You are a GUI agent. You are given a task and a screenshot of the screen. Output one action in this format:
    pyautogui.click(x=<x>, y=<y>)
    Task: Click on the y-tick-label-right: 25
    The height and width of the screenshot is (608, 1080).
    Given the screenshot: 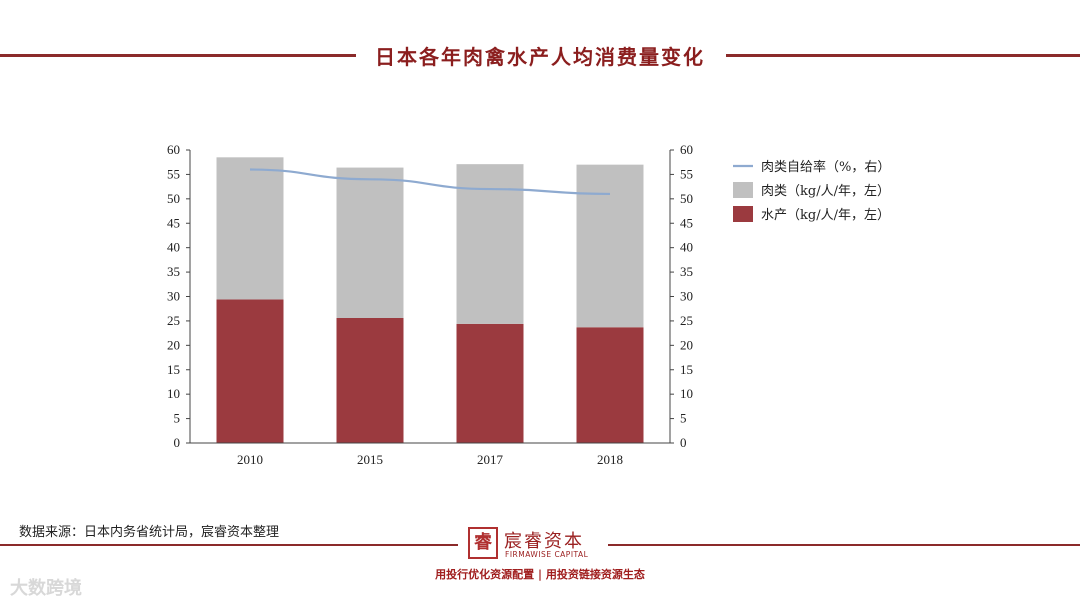 What is the action you would take?
    pyautogui.click(x=686, y=320)
    